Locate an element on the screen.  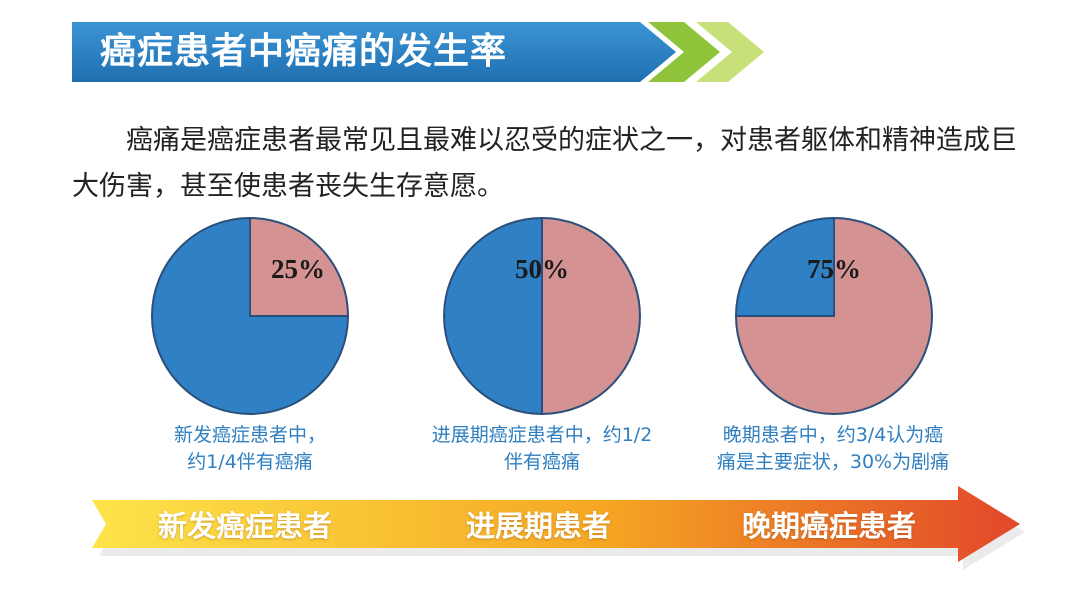
pie-chart-new: 25% is located at coordinates (250, 315).